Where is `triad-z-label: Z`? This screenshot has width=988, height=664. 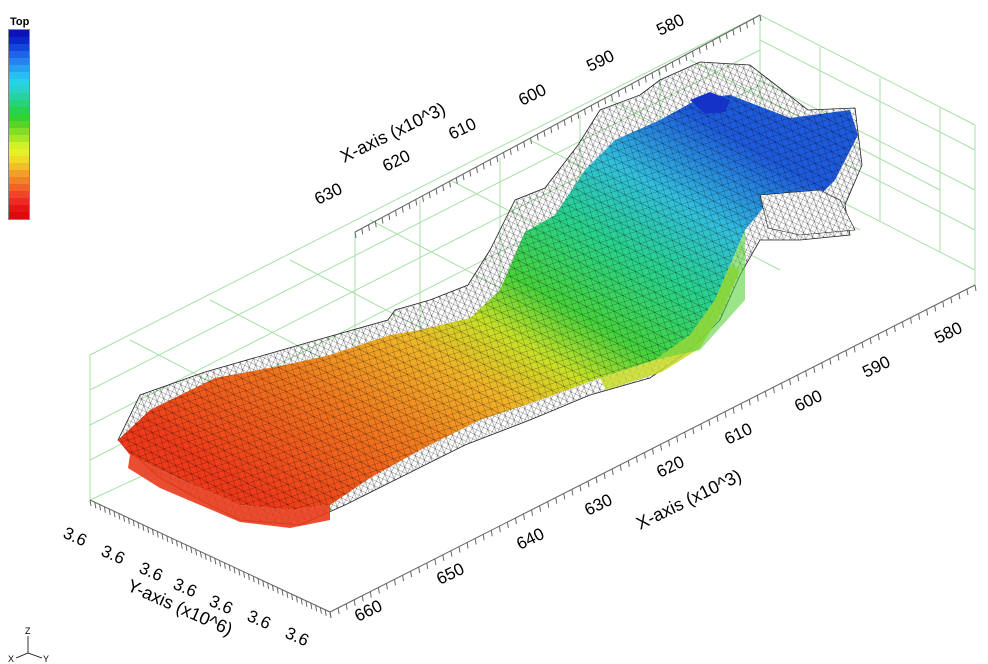
triad-z-label: Z is located at coordinates (28, 631).